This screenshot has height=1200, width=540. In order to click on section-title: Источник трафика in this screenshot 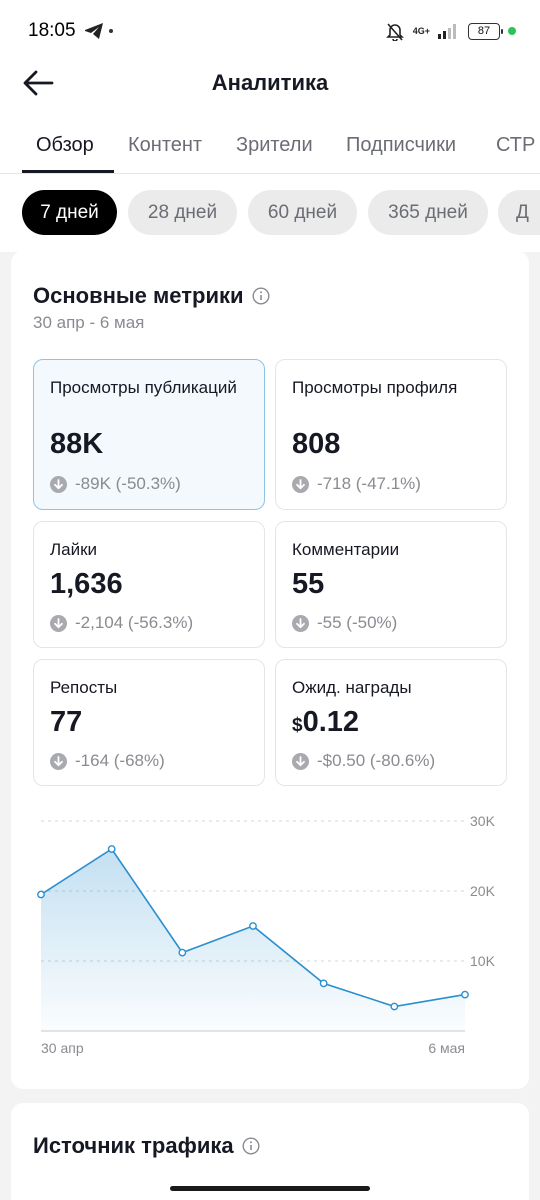, I will do `click(146, 1146)`.